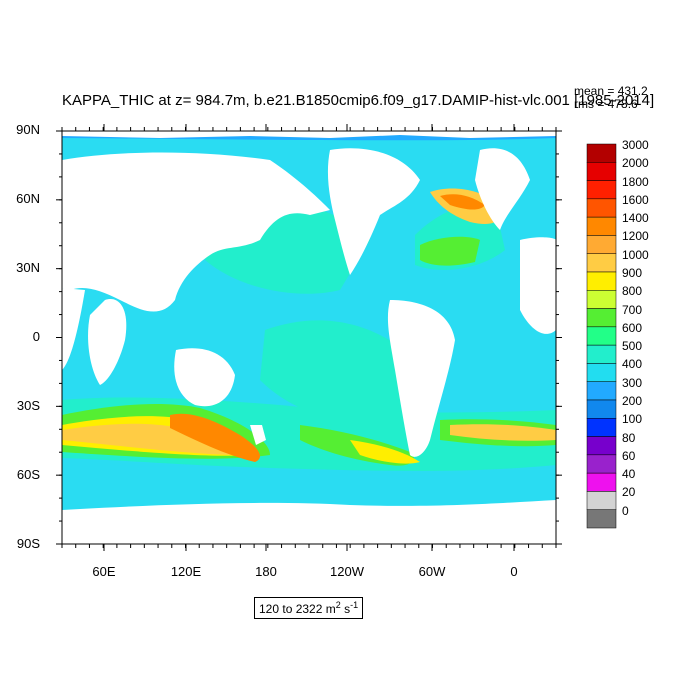 The image size is (700, 700). Describe the element at coordinates (635, 218) in the screenshot. I see `colorbar-label: 1400` at that location.